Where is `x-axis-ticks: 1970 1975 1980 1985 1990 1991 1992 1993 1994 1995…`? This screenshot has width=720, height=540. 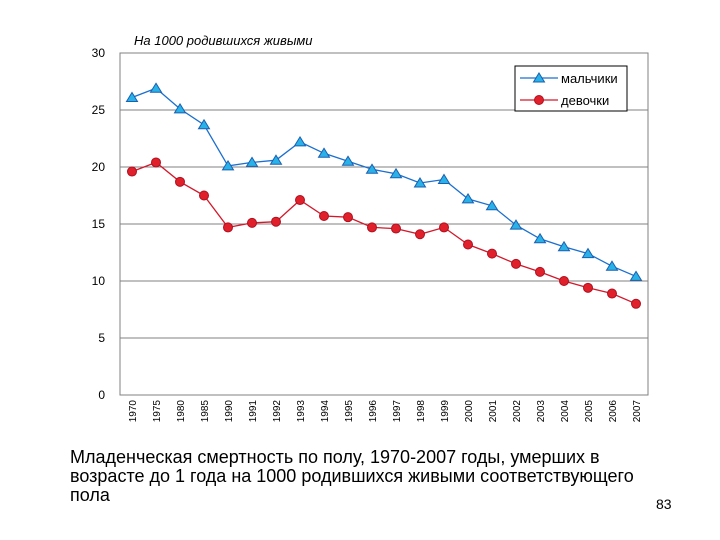 x-axis-ticks: 1970 1975 1980 1985 1990 1991 1992 1993 1994 1995… is located at coordinates (385, 411).